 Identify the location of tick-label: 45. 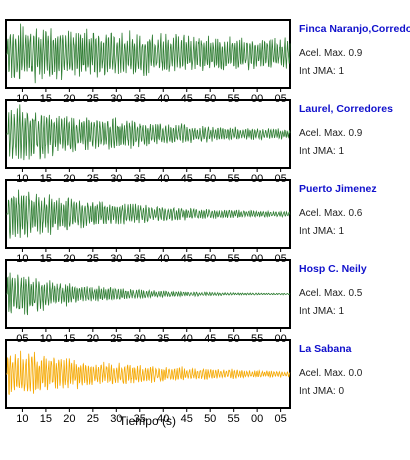
(187, 419).